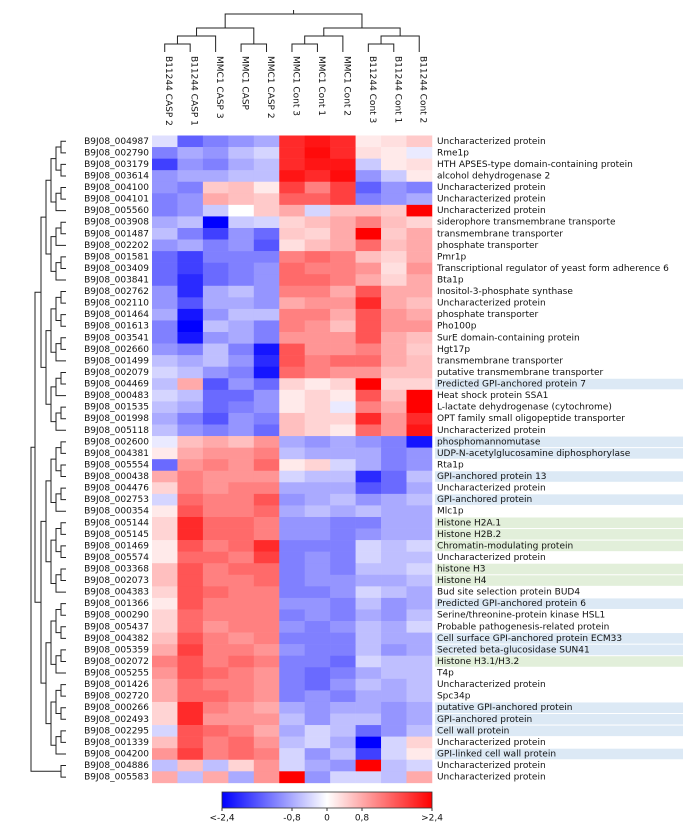  I want to click on row-label: L-lactate dehydrogenase (cytochrome), so click(524, 408).